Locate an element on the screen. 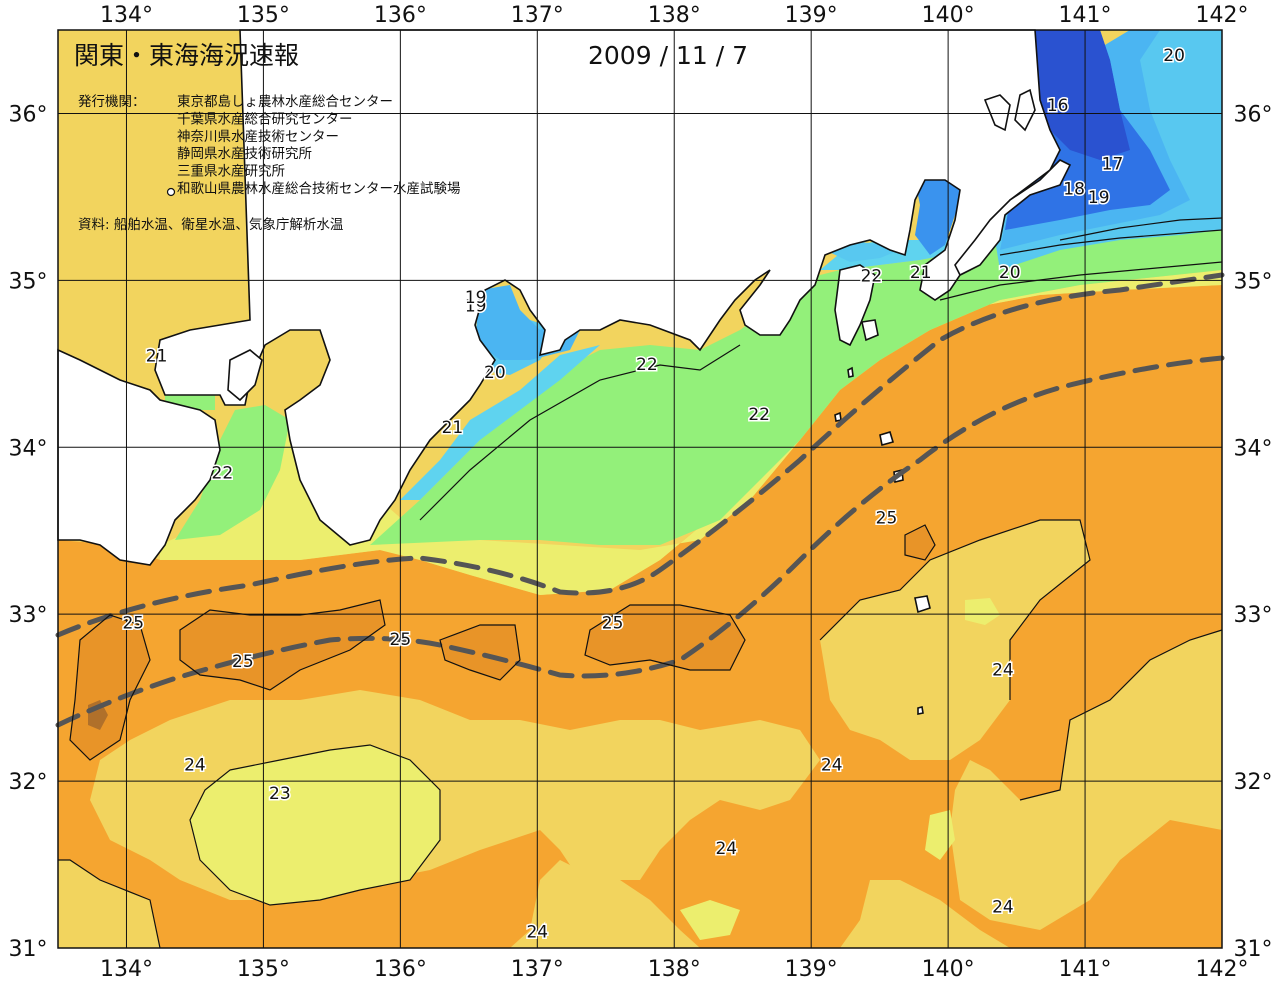 This screenshot has width=1280, height=984. longitude-tick-bottom: 141° is located at coordinates (1085, 968).